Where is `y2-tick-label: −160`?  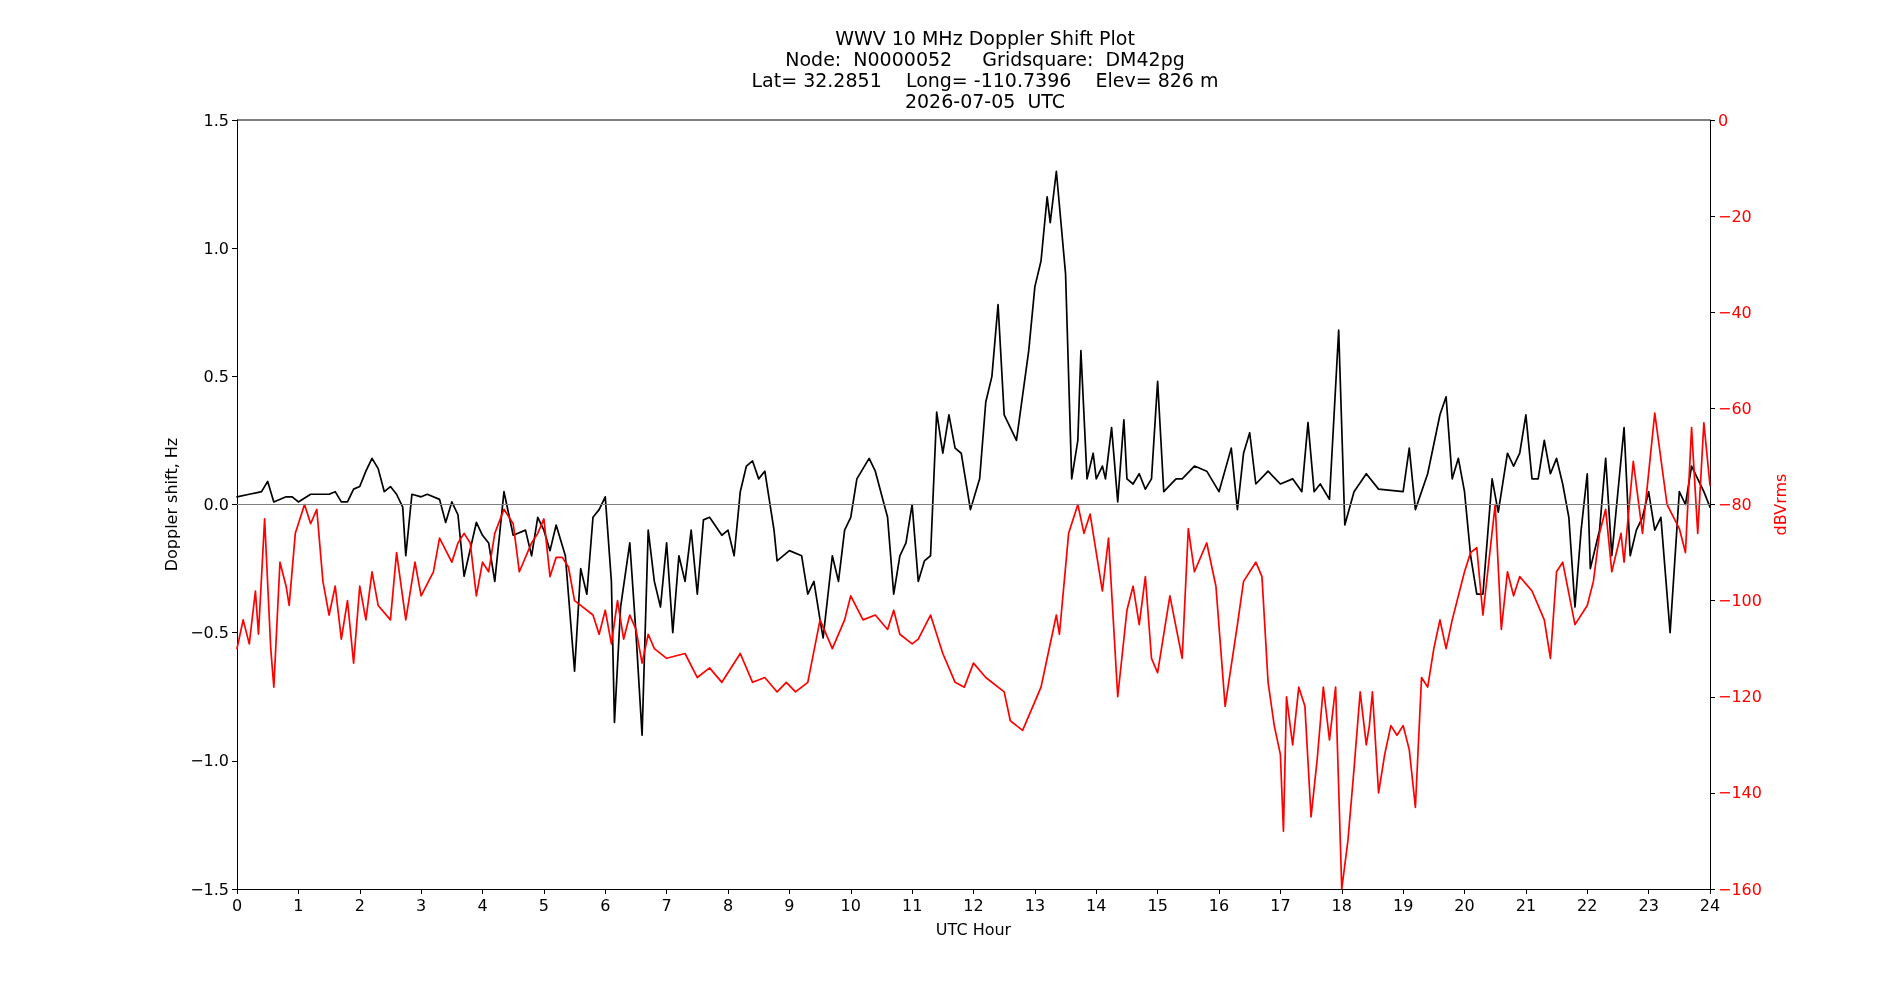
y2-tick-label: −160 is located at coordinates (1740, 889).